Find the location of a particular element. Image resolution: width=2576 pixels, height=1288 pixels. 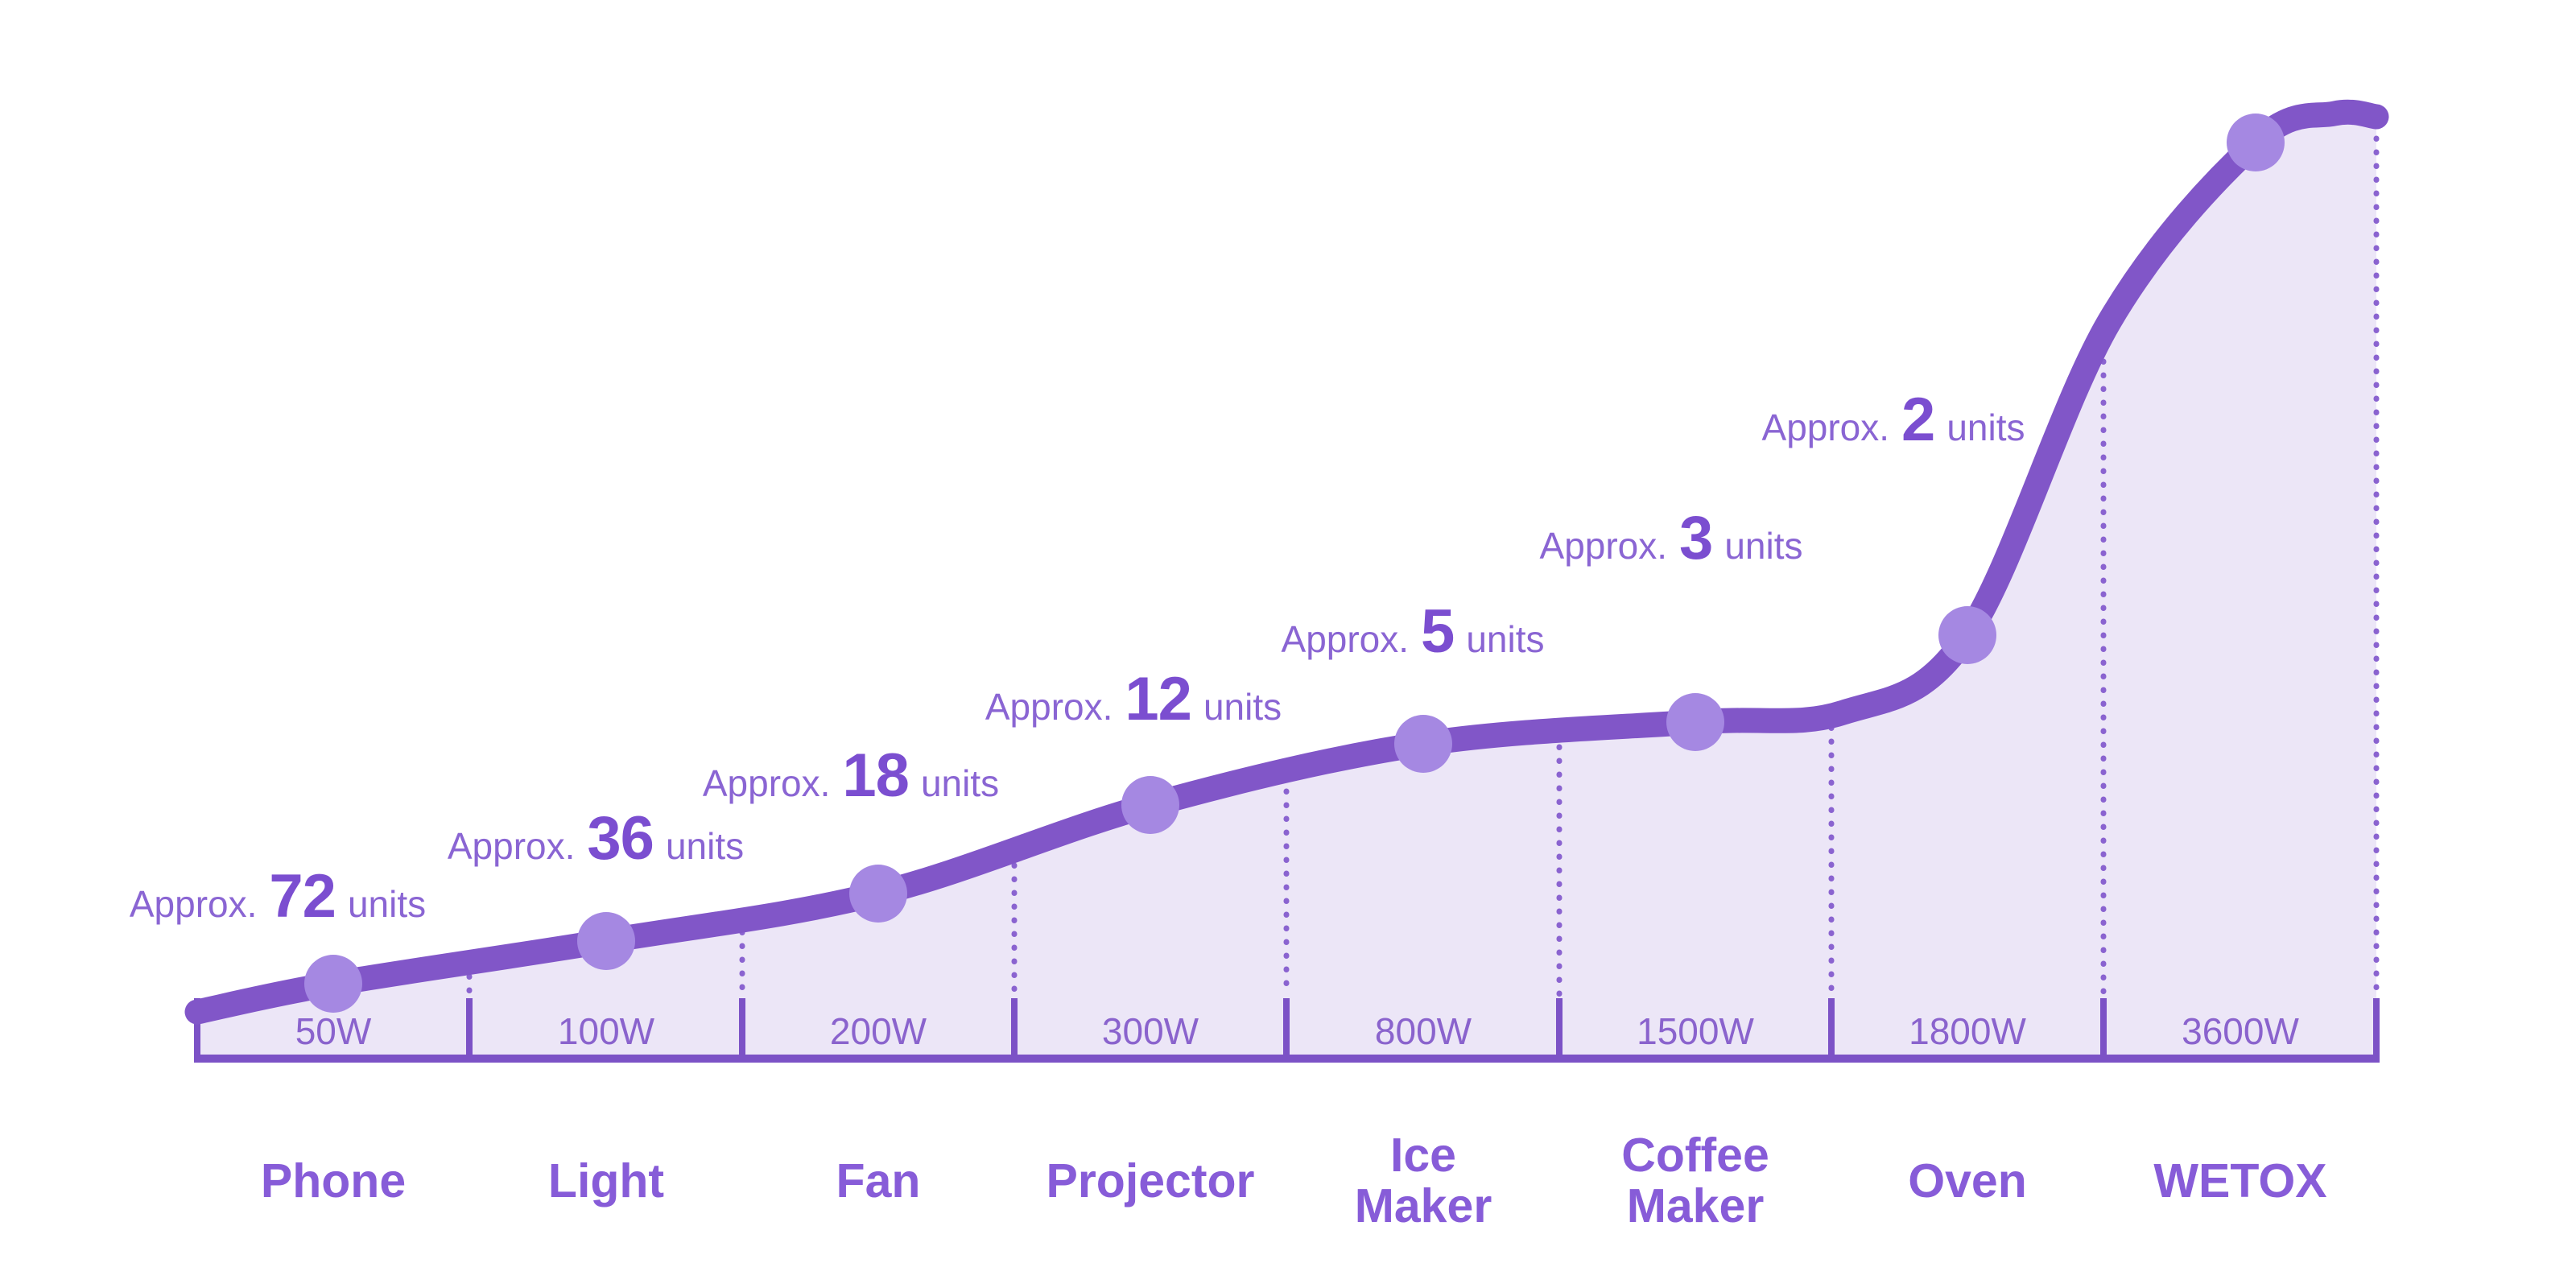

approx-units-label: Approx. 12 units is located at coordinates (1133, 699).